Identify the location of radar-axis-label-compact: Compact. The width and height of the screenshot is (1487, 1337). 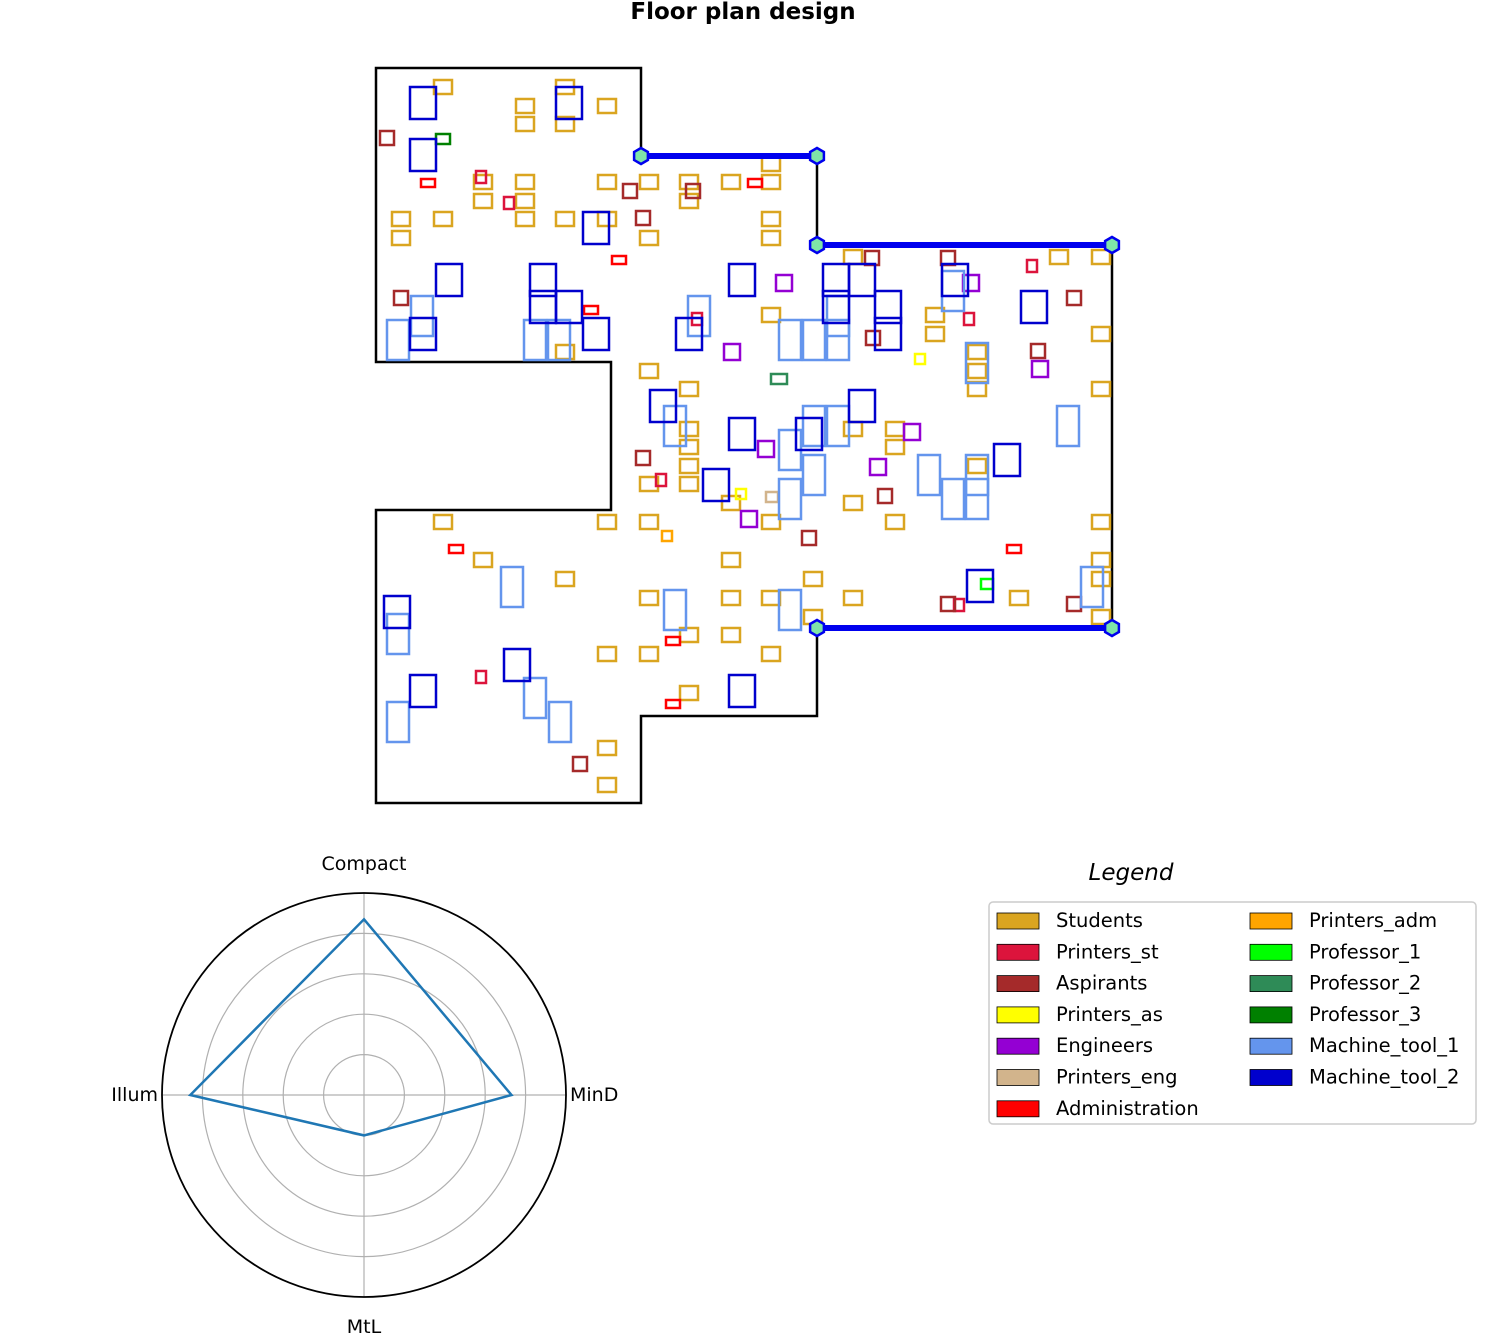
(364, 864).